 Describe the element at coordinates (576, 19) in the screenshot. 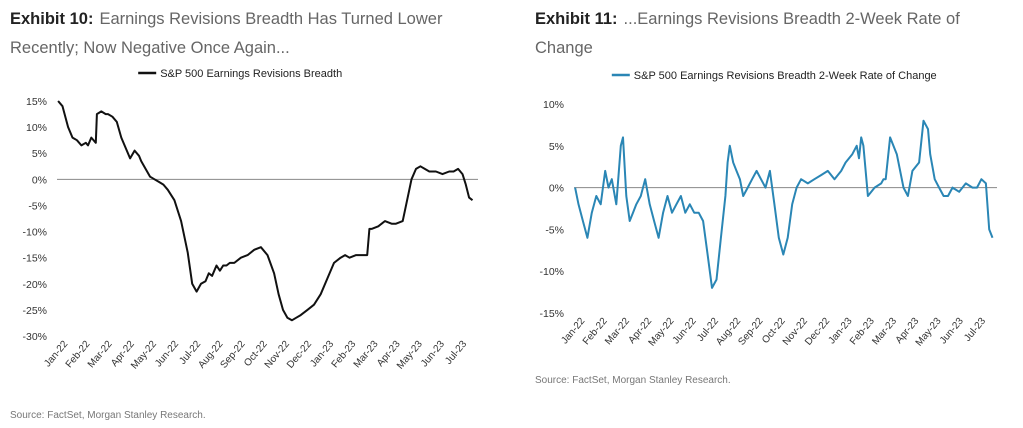

I see `exhibit-11-label: Exhibit 11:` at that location.